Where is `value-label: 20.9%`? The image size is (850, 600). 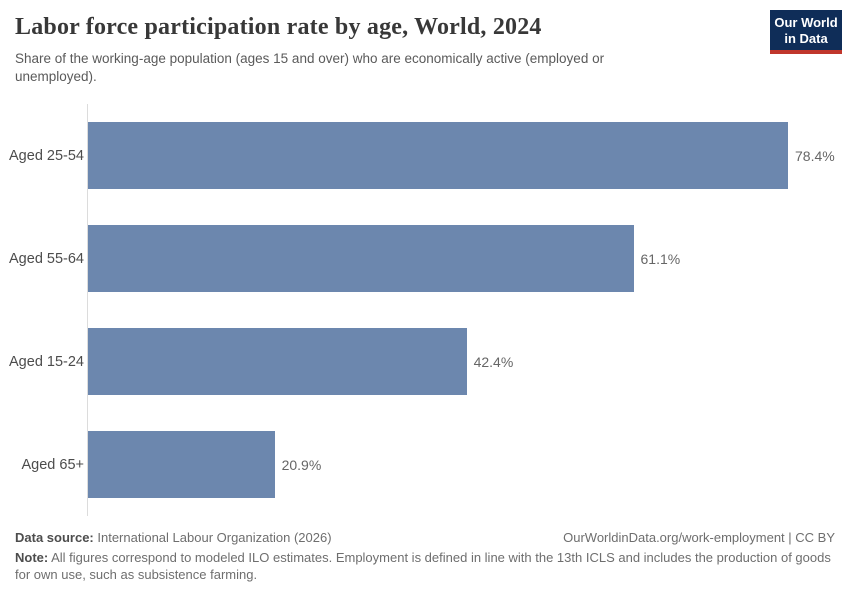
value-label: 20.9% is located at coordinates (301, 464).